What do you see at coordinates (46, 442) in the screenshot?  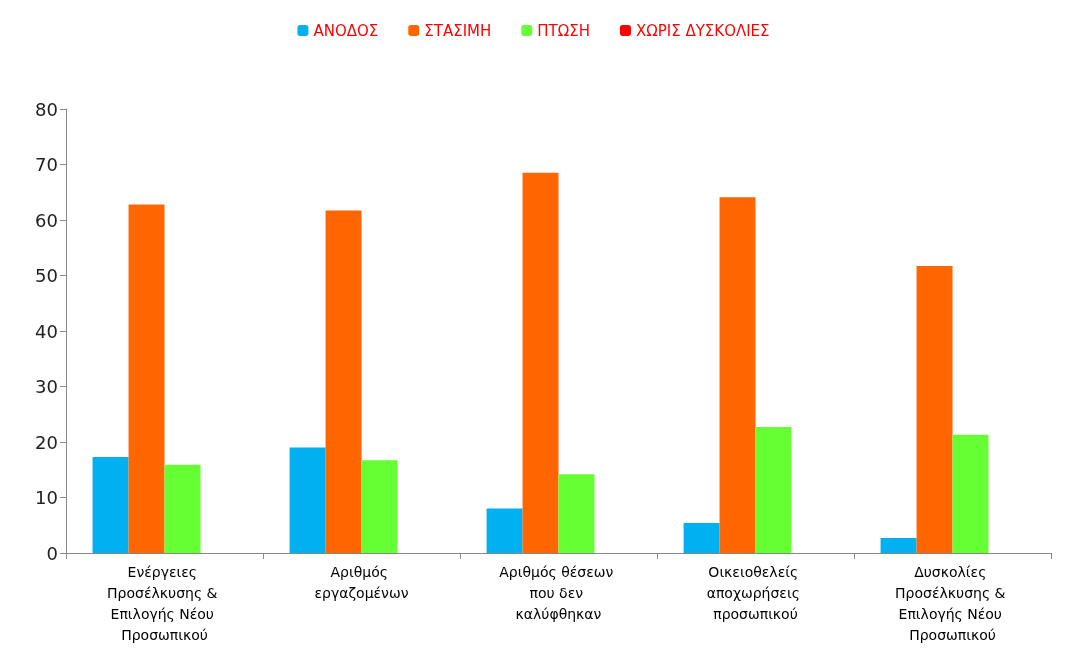 I see `y-tick-label: 20` at bounding box center [46, 442].